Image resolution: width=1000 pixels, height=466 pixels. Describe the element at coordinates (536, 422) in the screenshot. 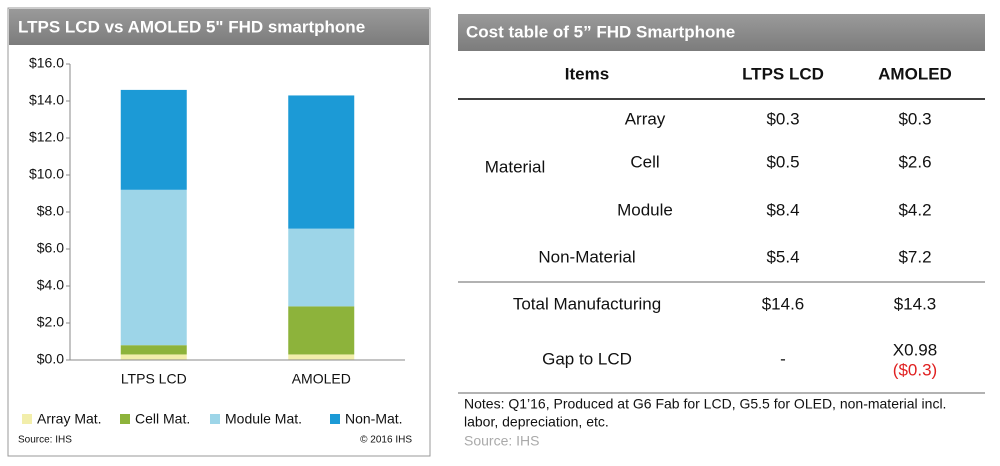

I see `note: labor, depreciation, etc.` at that location.